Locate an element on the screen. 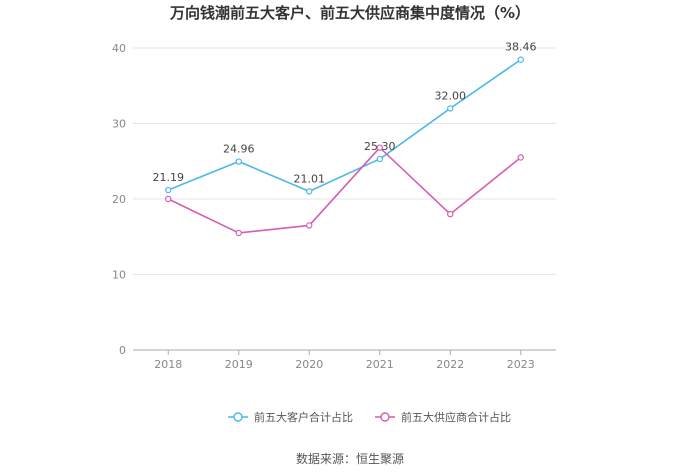 The height and width of the screenshot is (474, 700). data-label: 21.01 is located at coordinates (310, 178).